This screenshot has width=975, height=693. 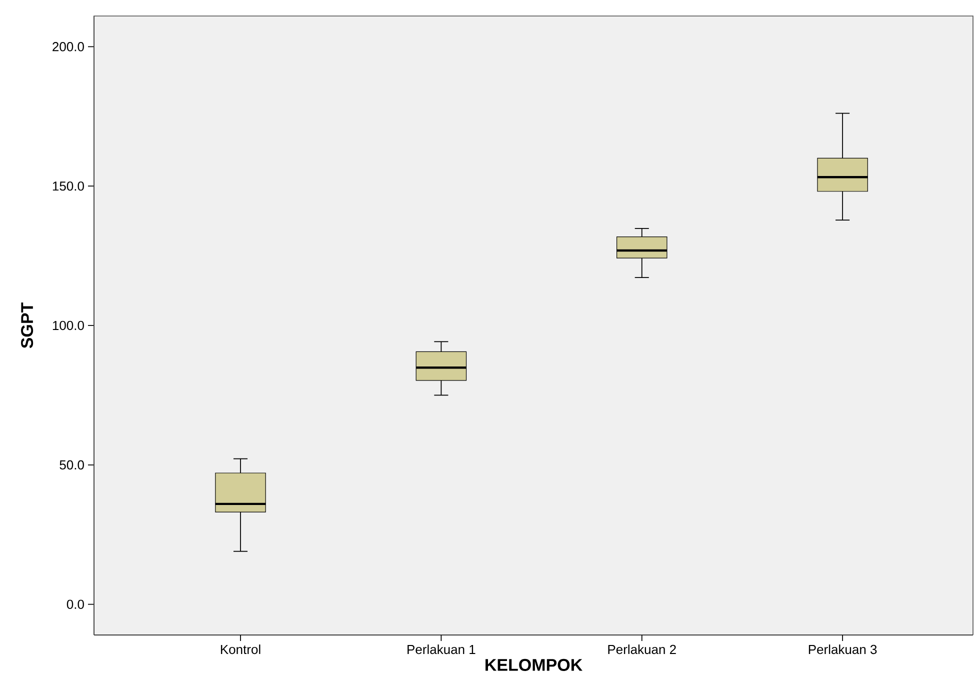 I want to click on x-tick-label: Perlakuan 2, so click(x=642, y=649).